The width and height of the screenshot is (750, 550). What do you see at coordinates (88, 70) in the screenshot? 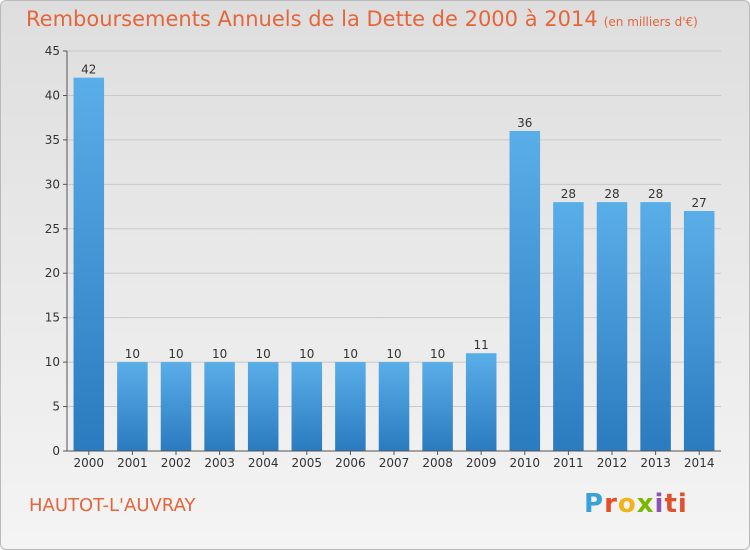
I see `value-label: 42` at bounding box center [88, 70].